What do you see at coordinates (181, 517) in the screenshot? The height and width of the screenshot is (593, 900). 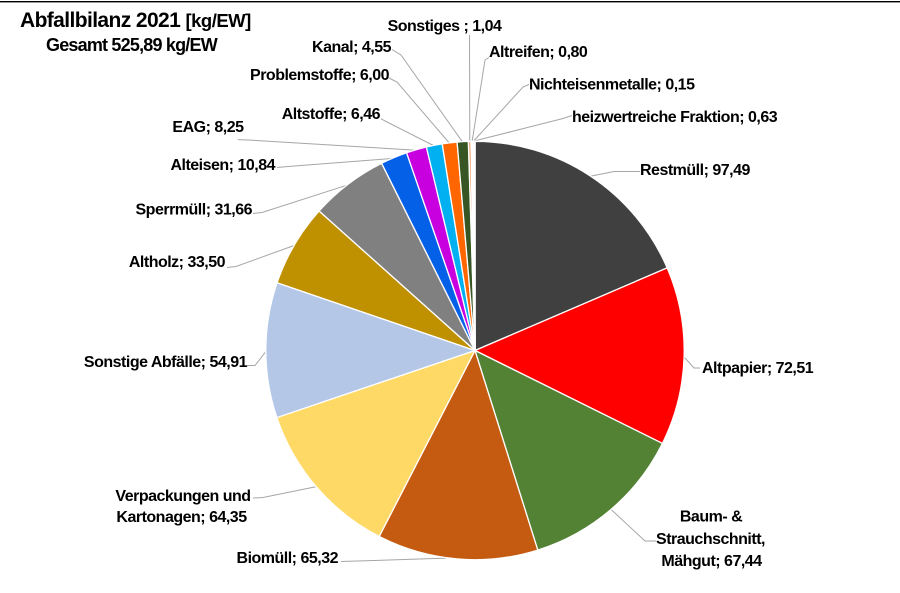 I see `svg-text: Kartonagen; 64,35` at bounding box center [181, 517].